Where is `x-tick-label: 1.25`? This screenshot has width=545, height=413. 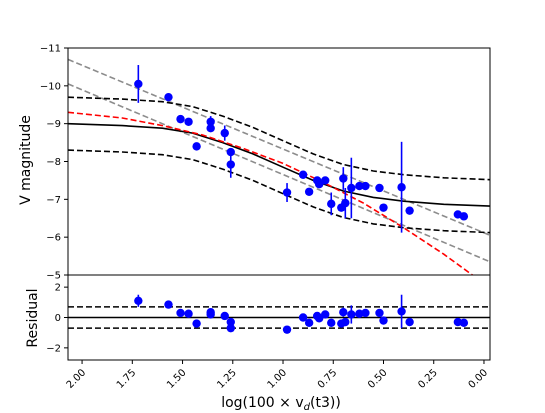
x-tick-label: 1.25 is located at coordinates (227, 379).